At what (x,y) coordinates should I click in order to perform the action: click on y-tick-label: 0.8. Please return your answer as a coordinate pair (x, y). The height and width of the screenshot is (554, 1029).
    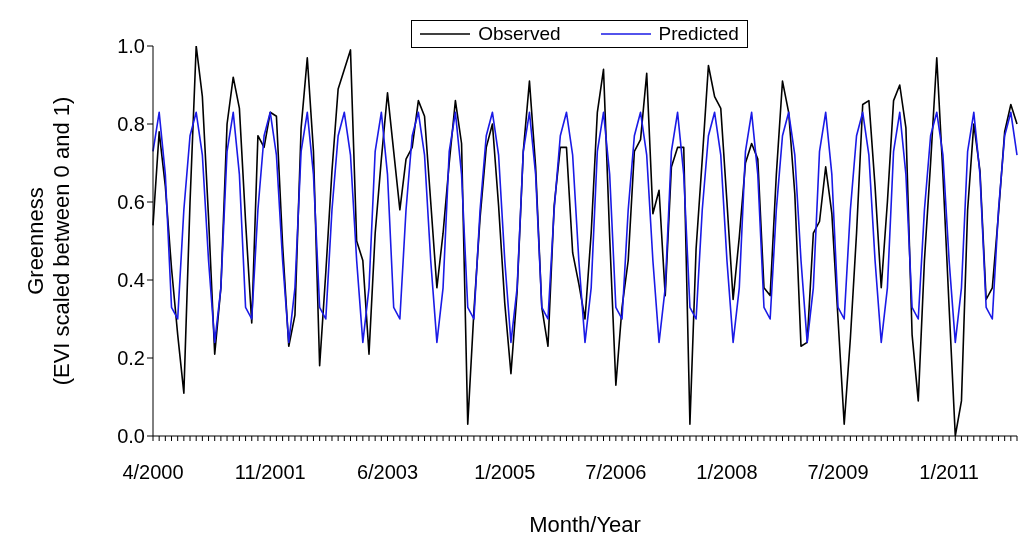
    Looking at the image, I should click on (131, 124).